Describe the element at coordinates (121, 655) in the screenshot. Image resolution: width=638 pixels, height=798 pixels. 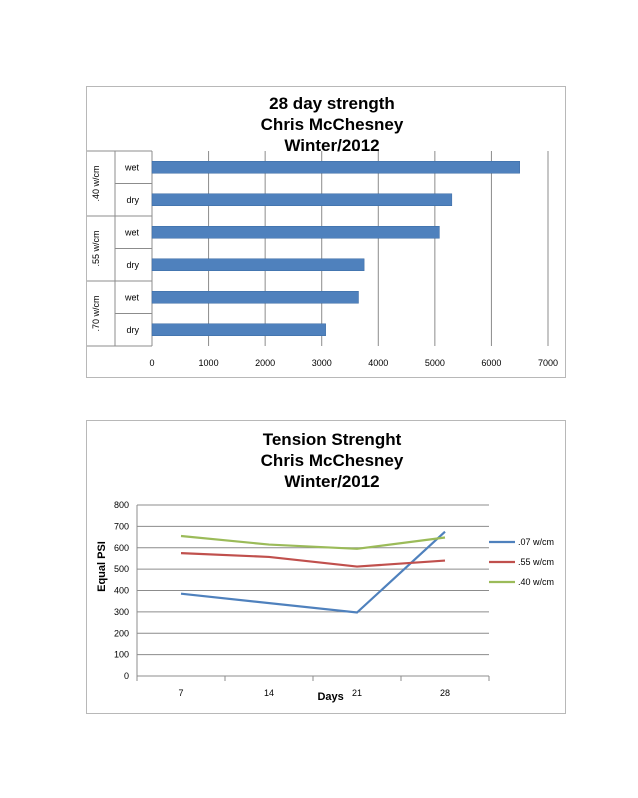
I see `y-tick-label: 100` at that location.